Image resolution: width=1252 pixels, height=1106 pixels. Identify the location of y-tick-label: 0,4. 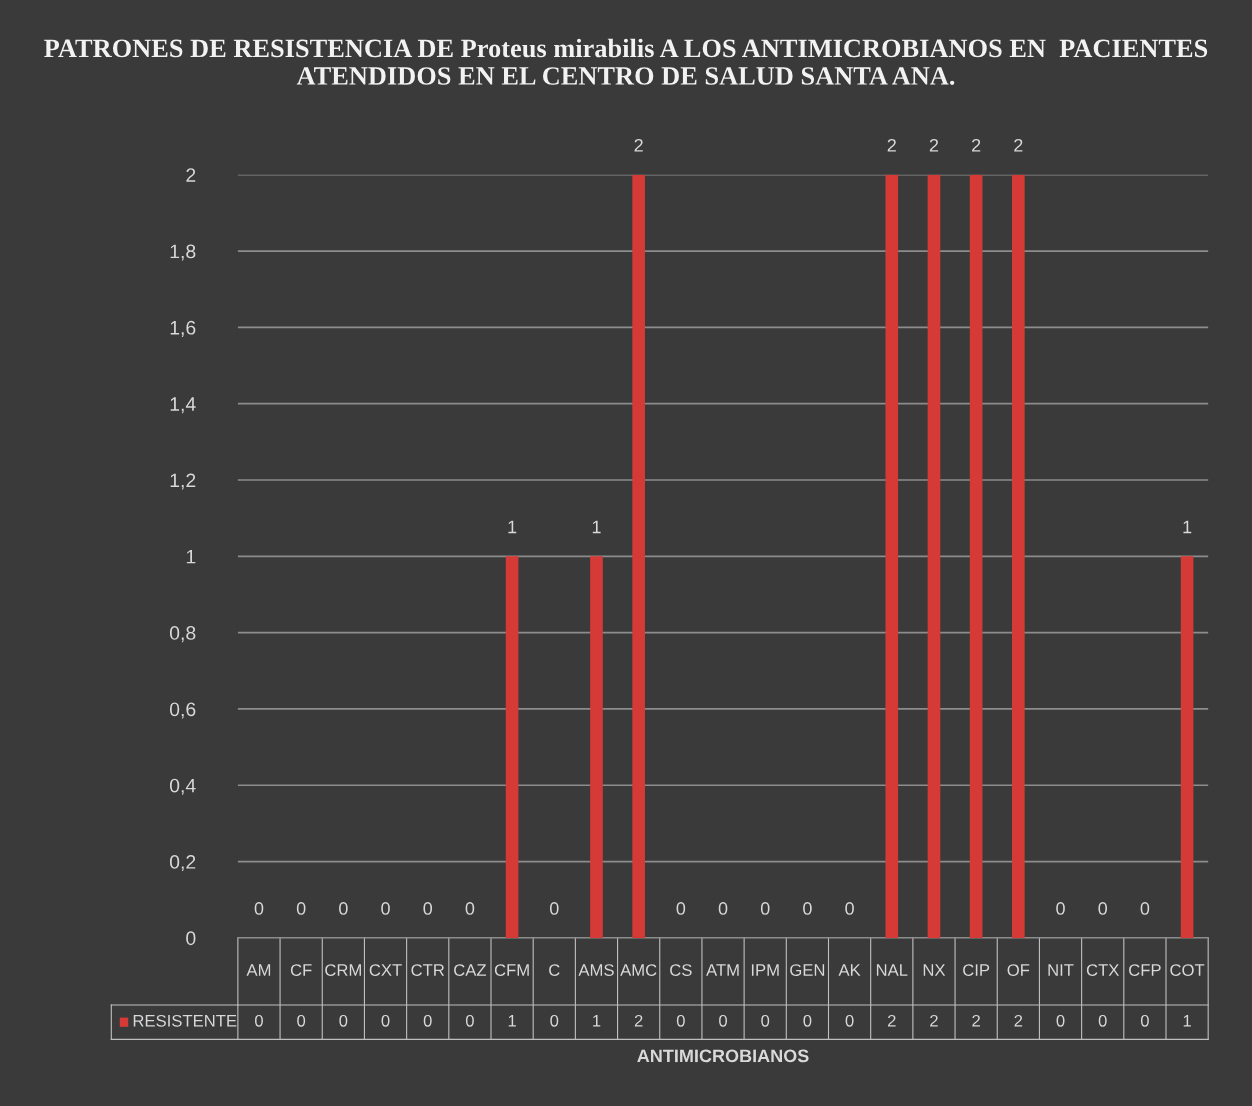
(182, 786).